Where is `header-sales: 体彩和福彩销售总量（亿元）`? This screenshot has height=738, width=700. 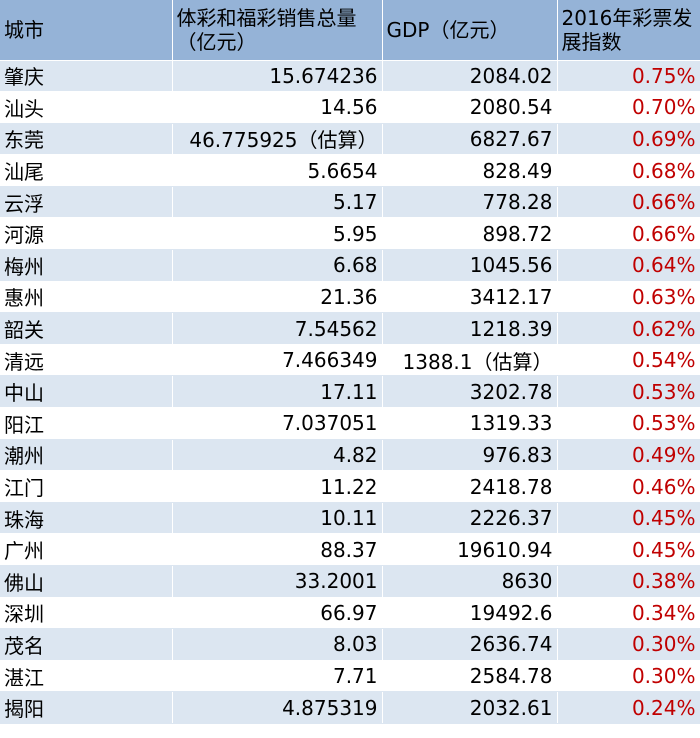
header-sales: 体彩和福彩销售总量（亿元） is located at coordinates (277, 30).